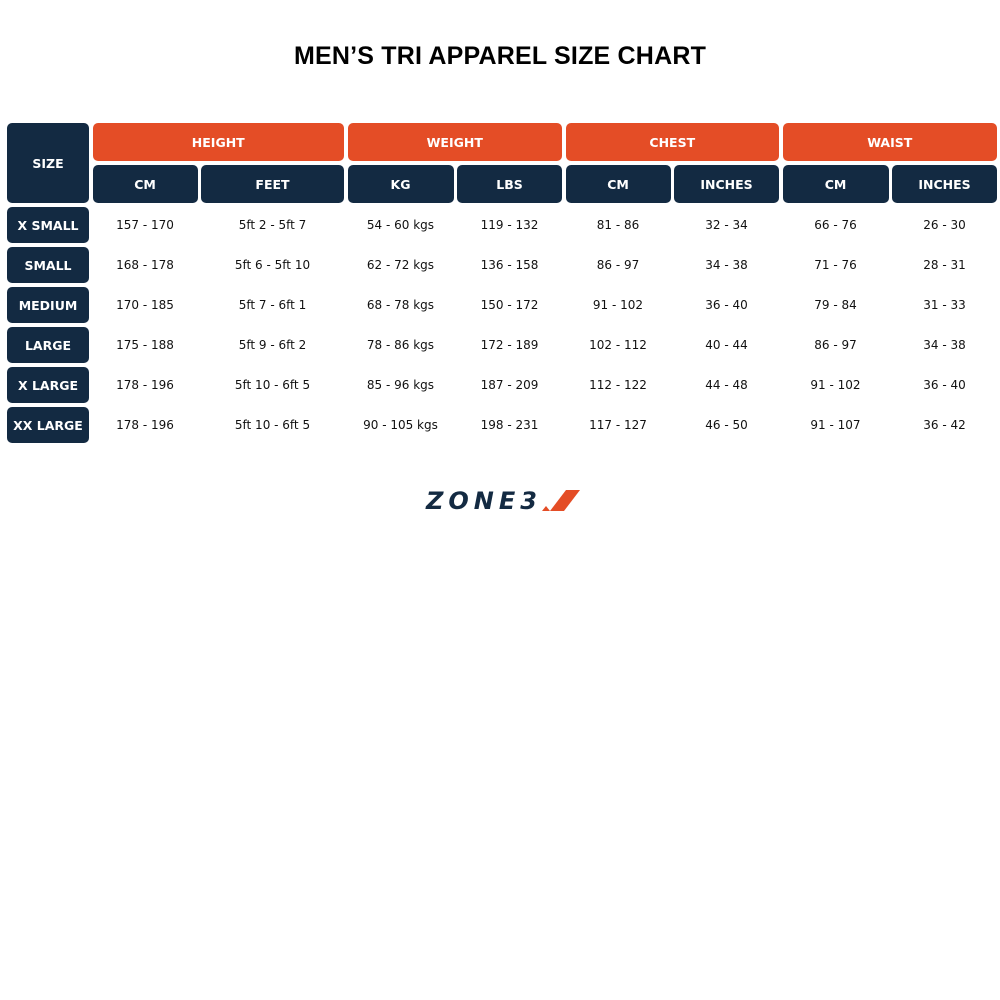 The height and width of the screenshot is (1000, 1000). What do you see at coordinates (509, 225) in the screenshot?
I see `table-cell: 119 - 132` at bounding box center [509, 225].